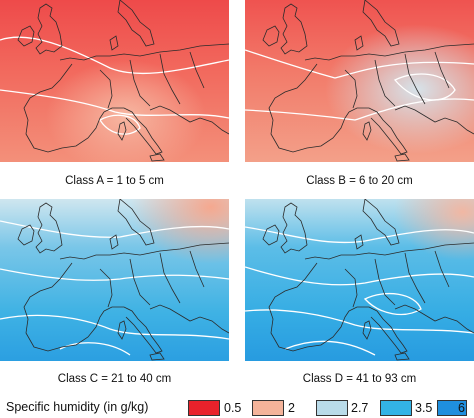 The height and width of the screenshot is (418, 474). What do you see at coordinates (233, 408) in the screenshot?
I see `legend-label-0: 0.5` at bounding box center [233, 408].